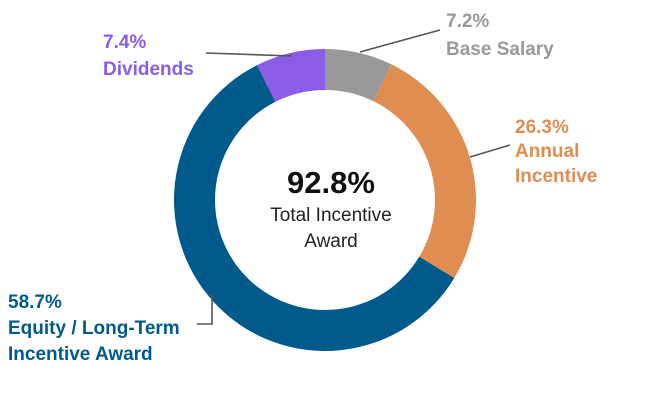 The image size is (650, 400). Describe the element at coordinates (400, 41) in the screenshot. I see `leader-line-base-salary` at that location.